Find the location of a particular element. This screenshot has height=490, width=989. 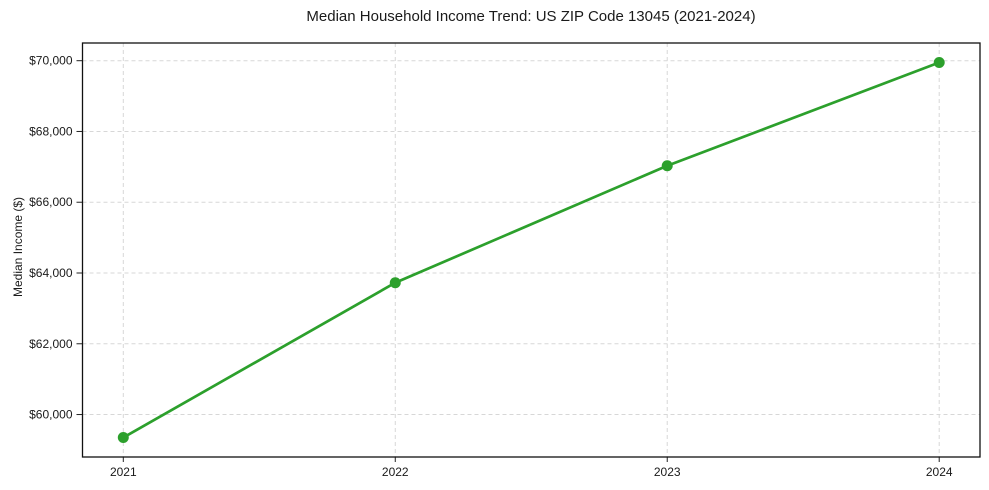

y-tick-label: $70,000 is located at coordinates (51, 61).